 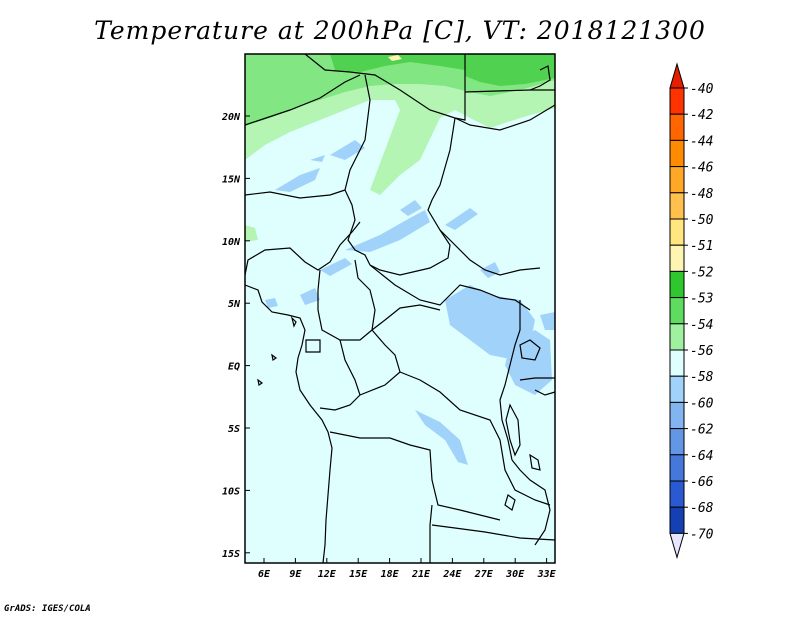 What do you see at coordinates (702, 482) in the screenshot?
I see `legend-label: -66` at bounding box center [702, 482].